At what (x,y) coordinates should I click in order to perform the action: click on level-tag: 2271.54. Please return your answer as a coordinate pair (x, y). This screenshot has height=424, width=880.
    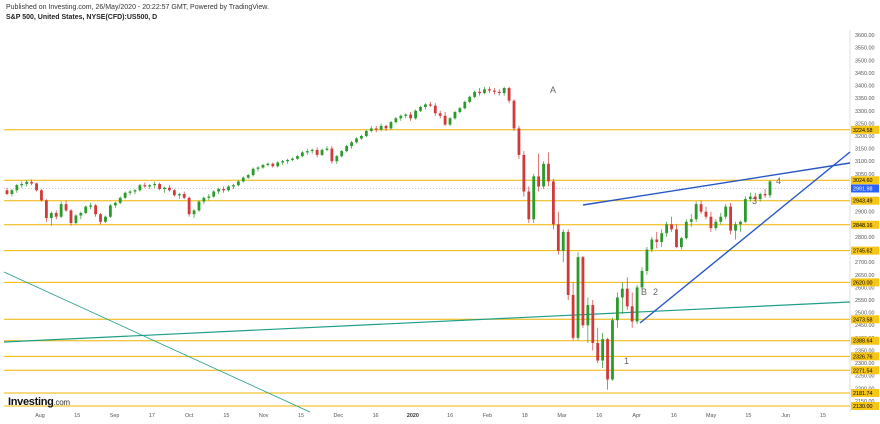
    Looking at the image, I should click on (865, 370).